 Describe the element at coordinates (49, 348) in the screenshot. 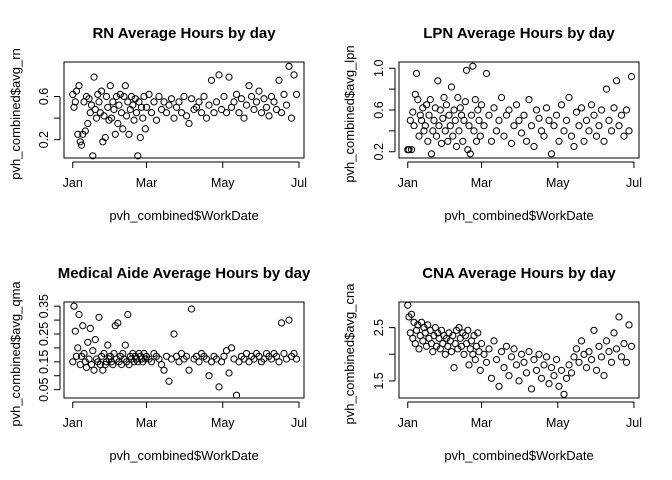

I see `y-axis: 0.05 0.15 0.25 0.35` at that location.